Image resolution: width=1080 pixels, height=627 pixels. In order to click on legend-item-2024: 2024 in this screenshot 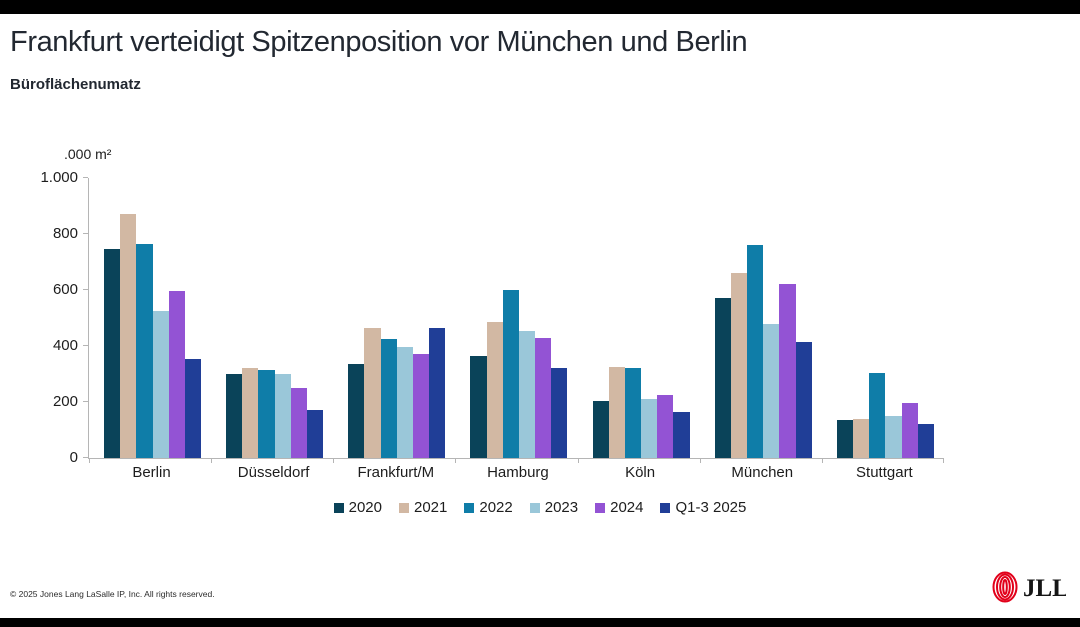, I will do `click(619, 507)`.